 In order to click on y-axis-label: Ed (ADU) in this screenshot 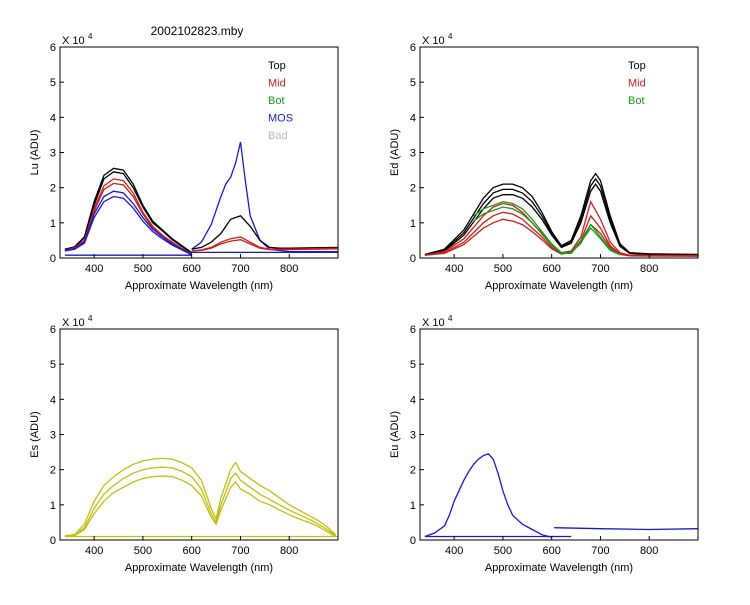, I will do `click(395, 152)`.